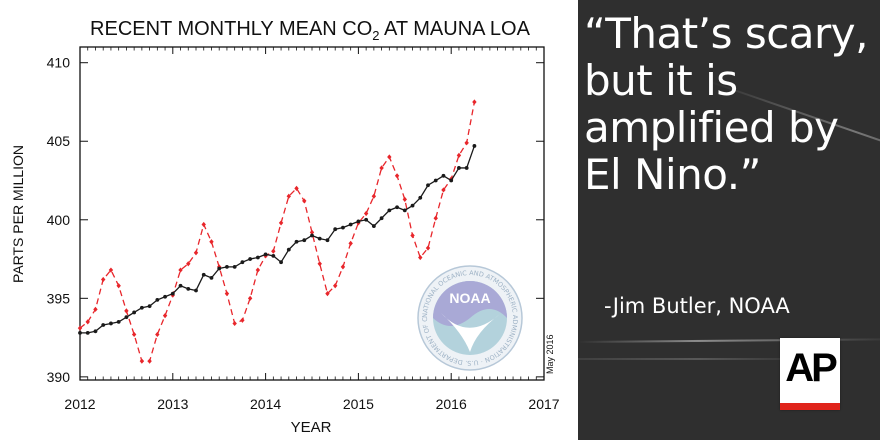  Describe the element at coordinates (698, 359) in the screenshot. I see `light-streak` at that location.